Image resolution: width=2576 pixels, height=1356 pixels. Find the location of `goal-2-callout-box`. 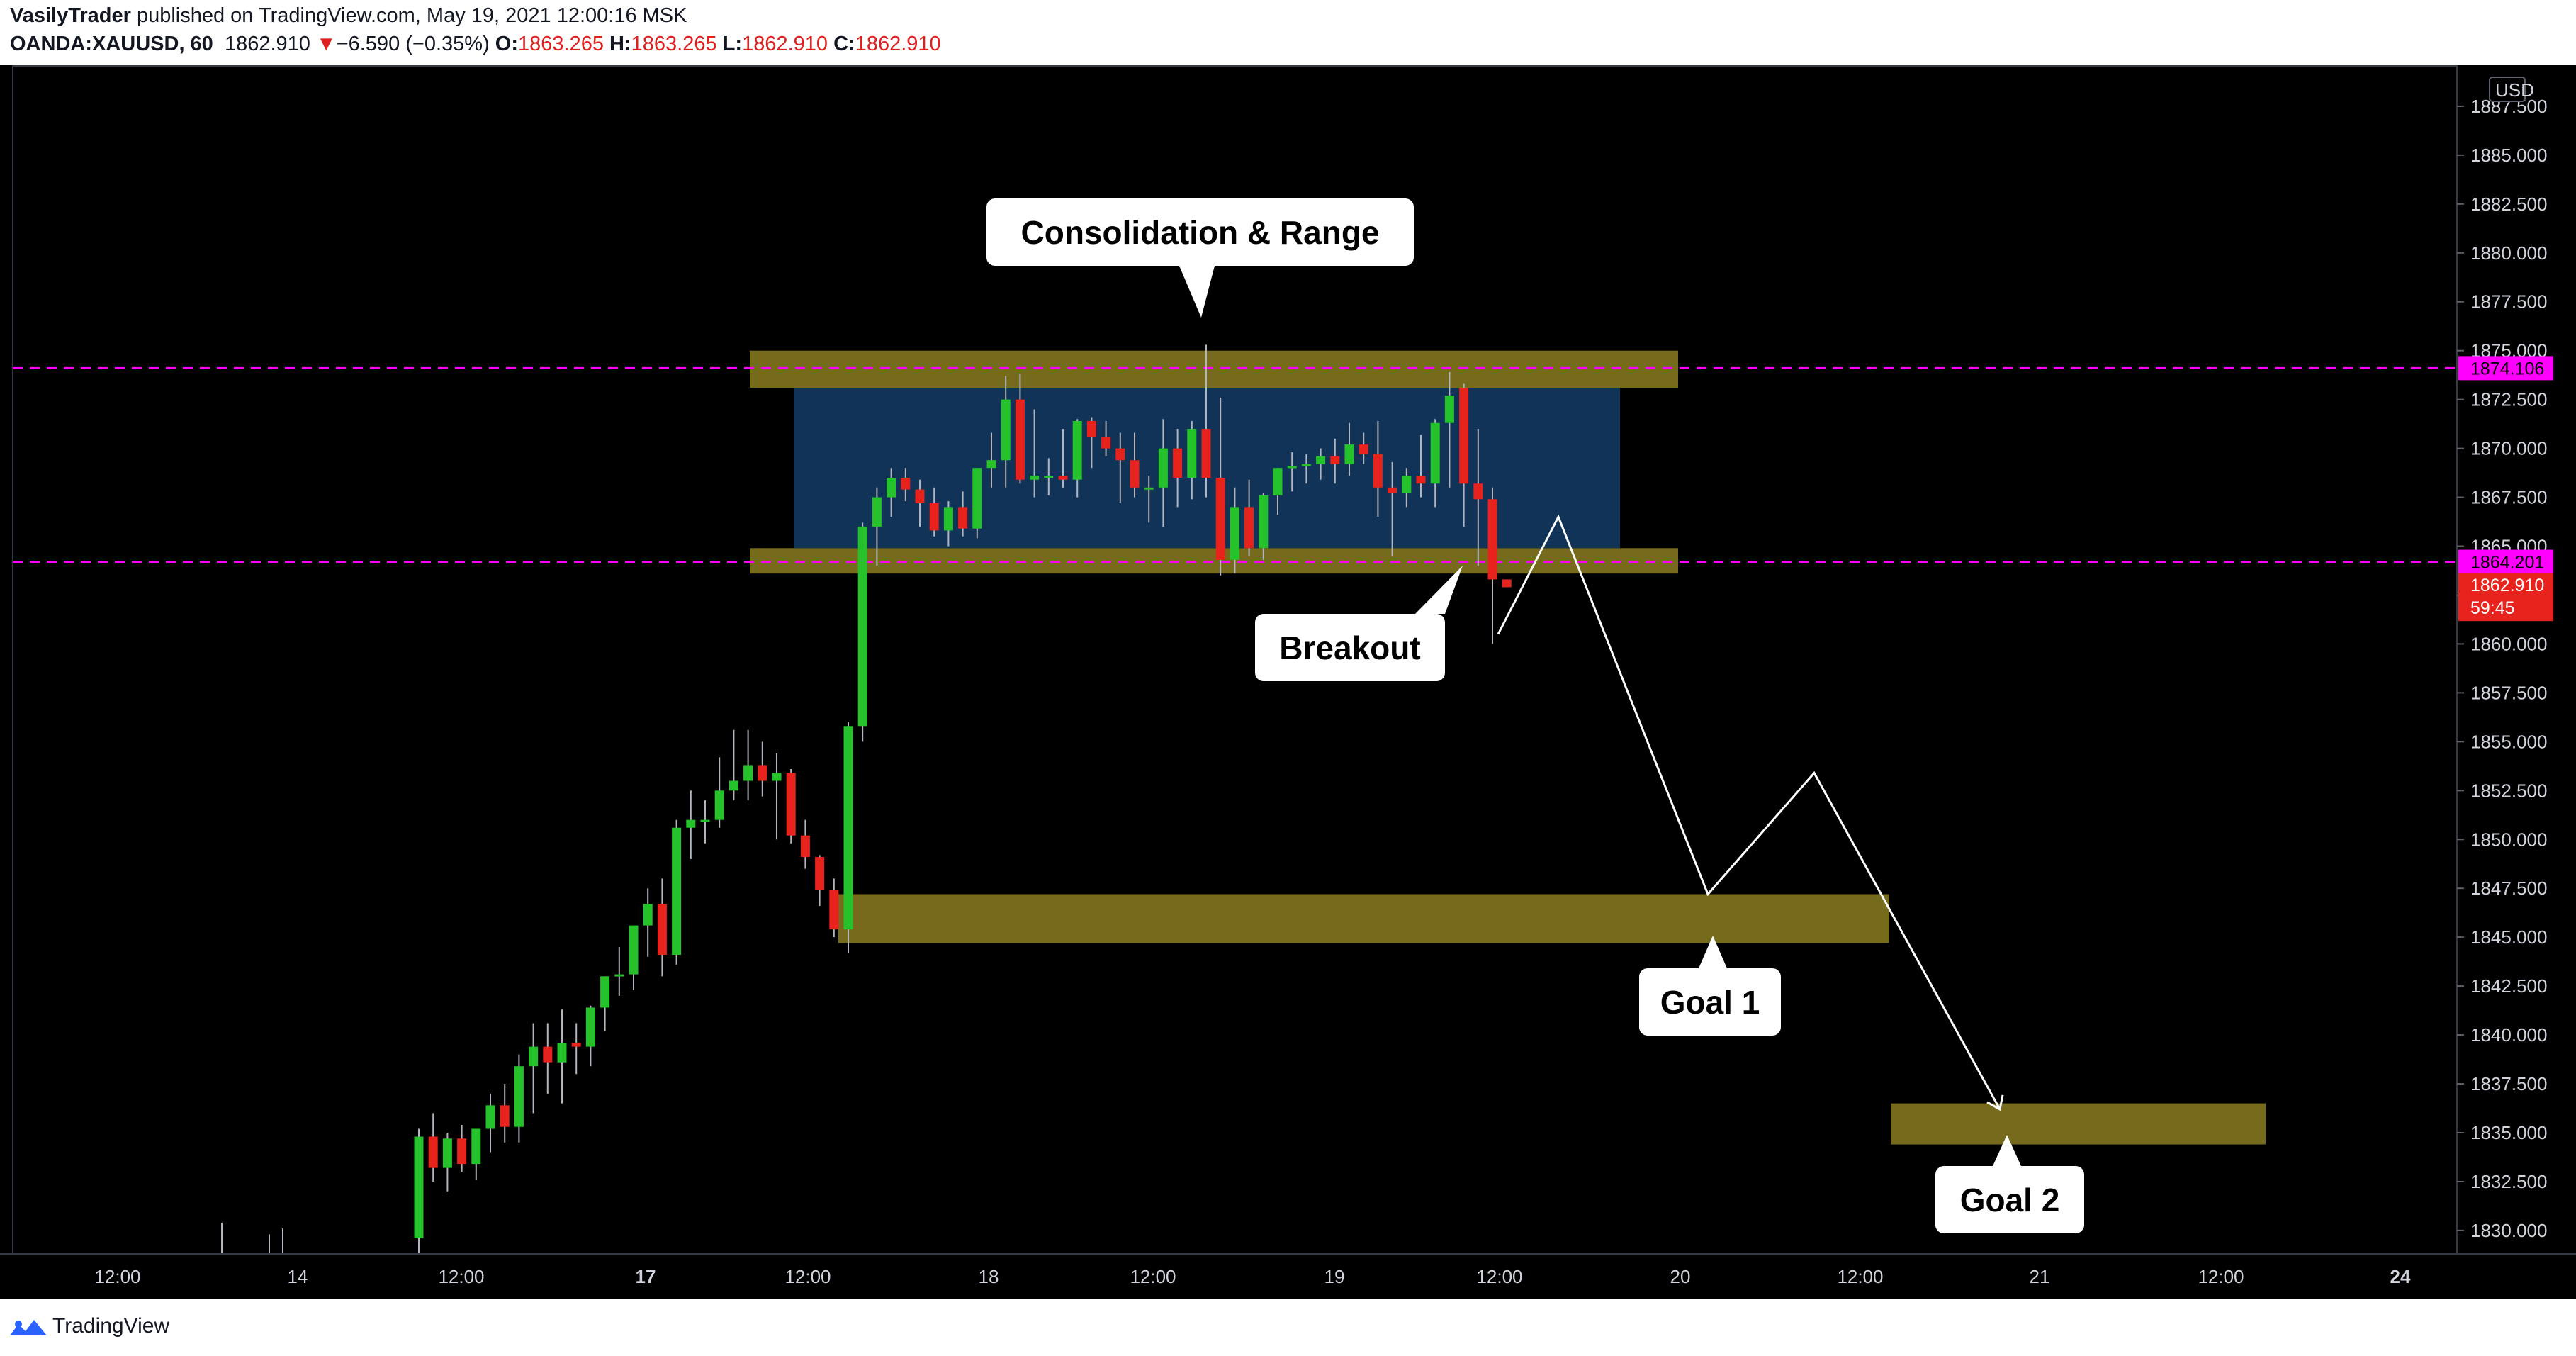

goal-2-callout-box is located at coordinates (2009, 1199).